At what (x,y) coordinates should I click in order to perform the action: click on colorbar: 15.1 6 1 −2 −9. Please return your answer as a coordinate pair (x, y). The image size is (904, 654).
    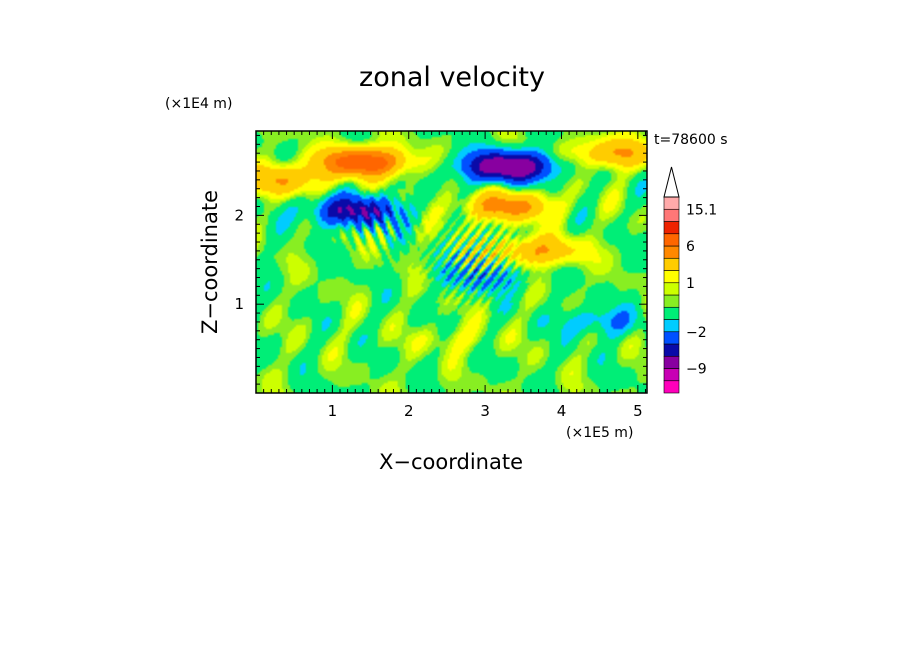
    Looking at the image, I should click on (690, 280).